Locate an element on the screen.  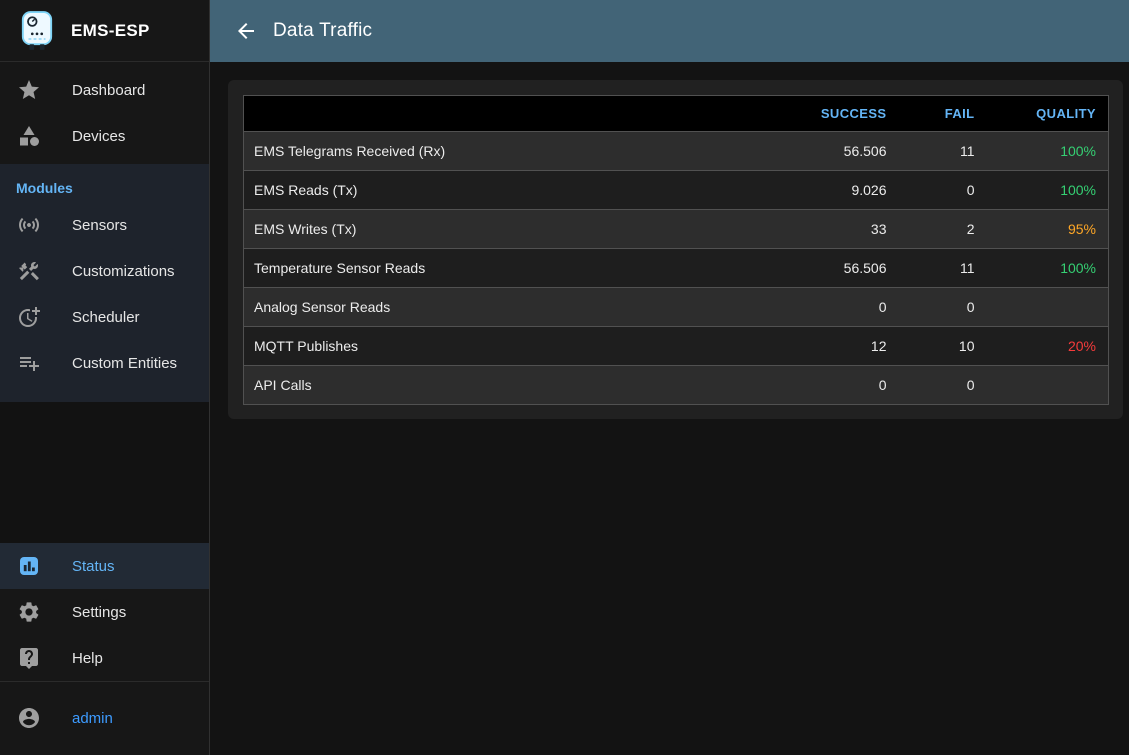
sidebar-item-customizations: Customizations is located at coordinates (104, 271).